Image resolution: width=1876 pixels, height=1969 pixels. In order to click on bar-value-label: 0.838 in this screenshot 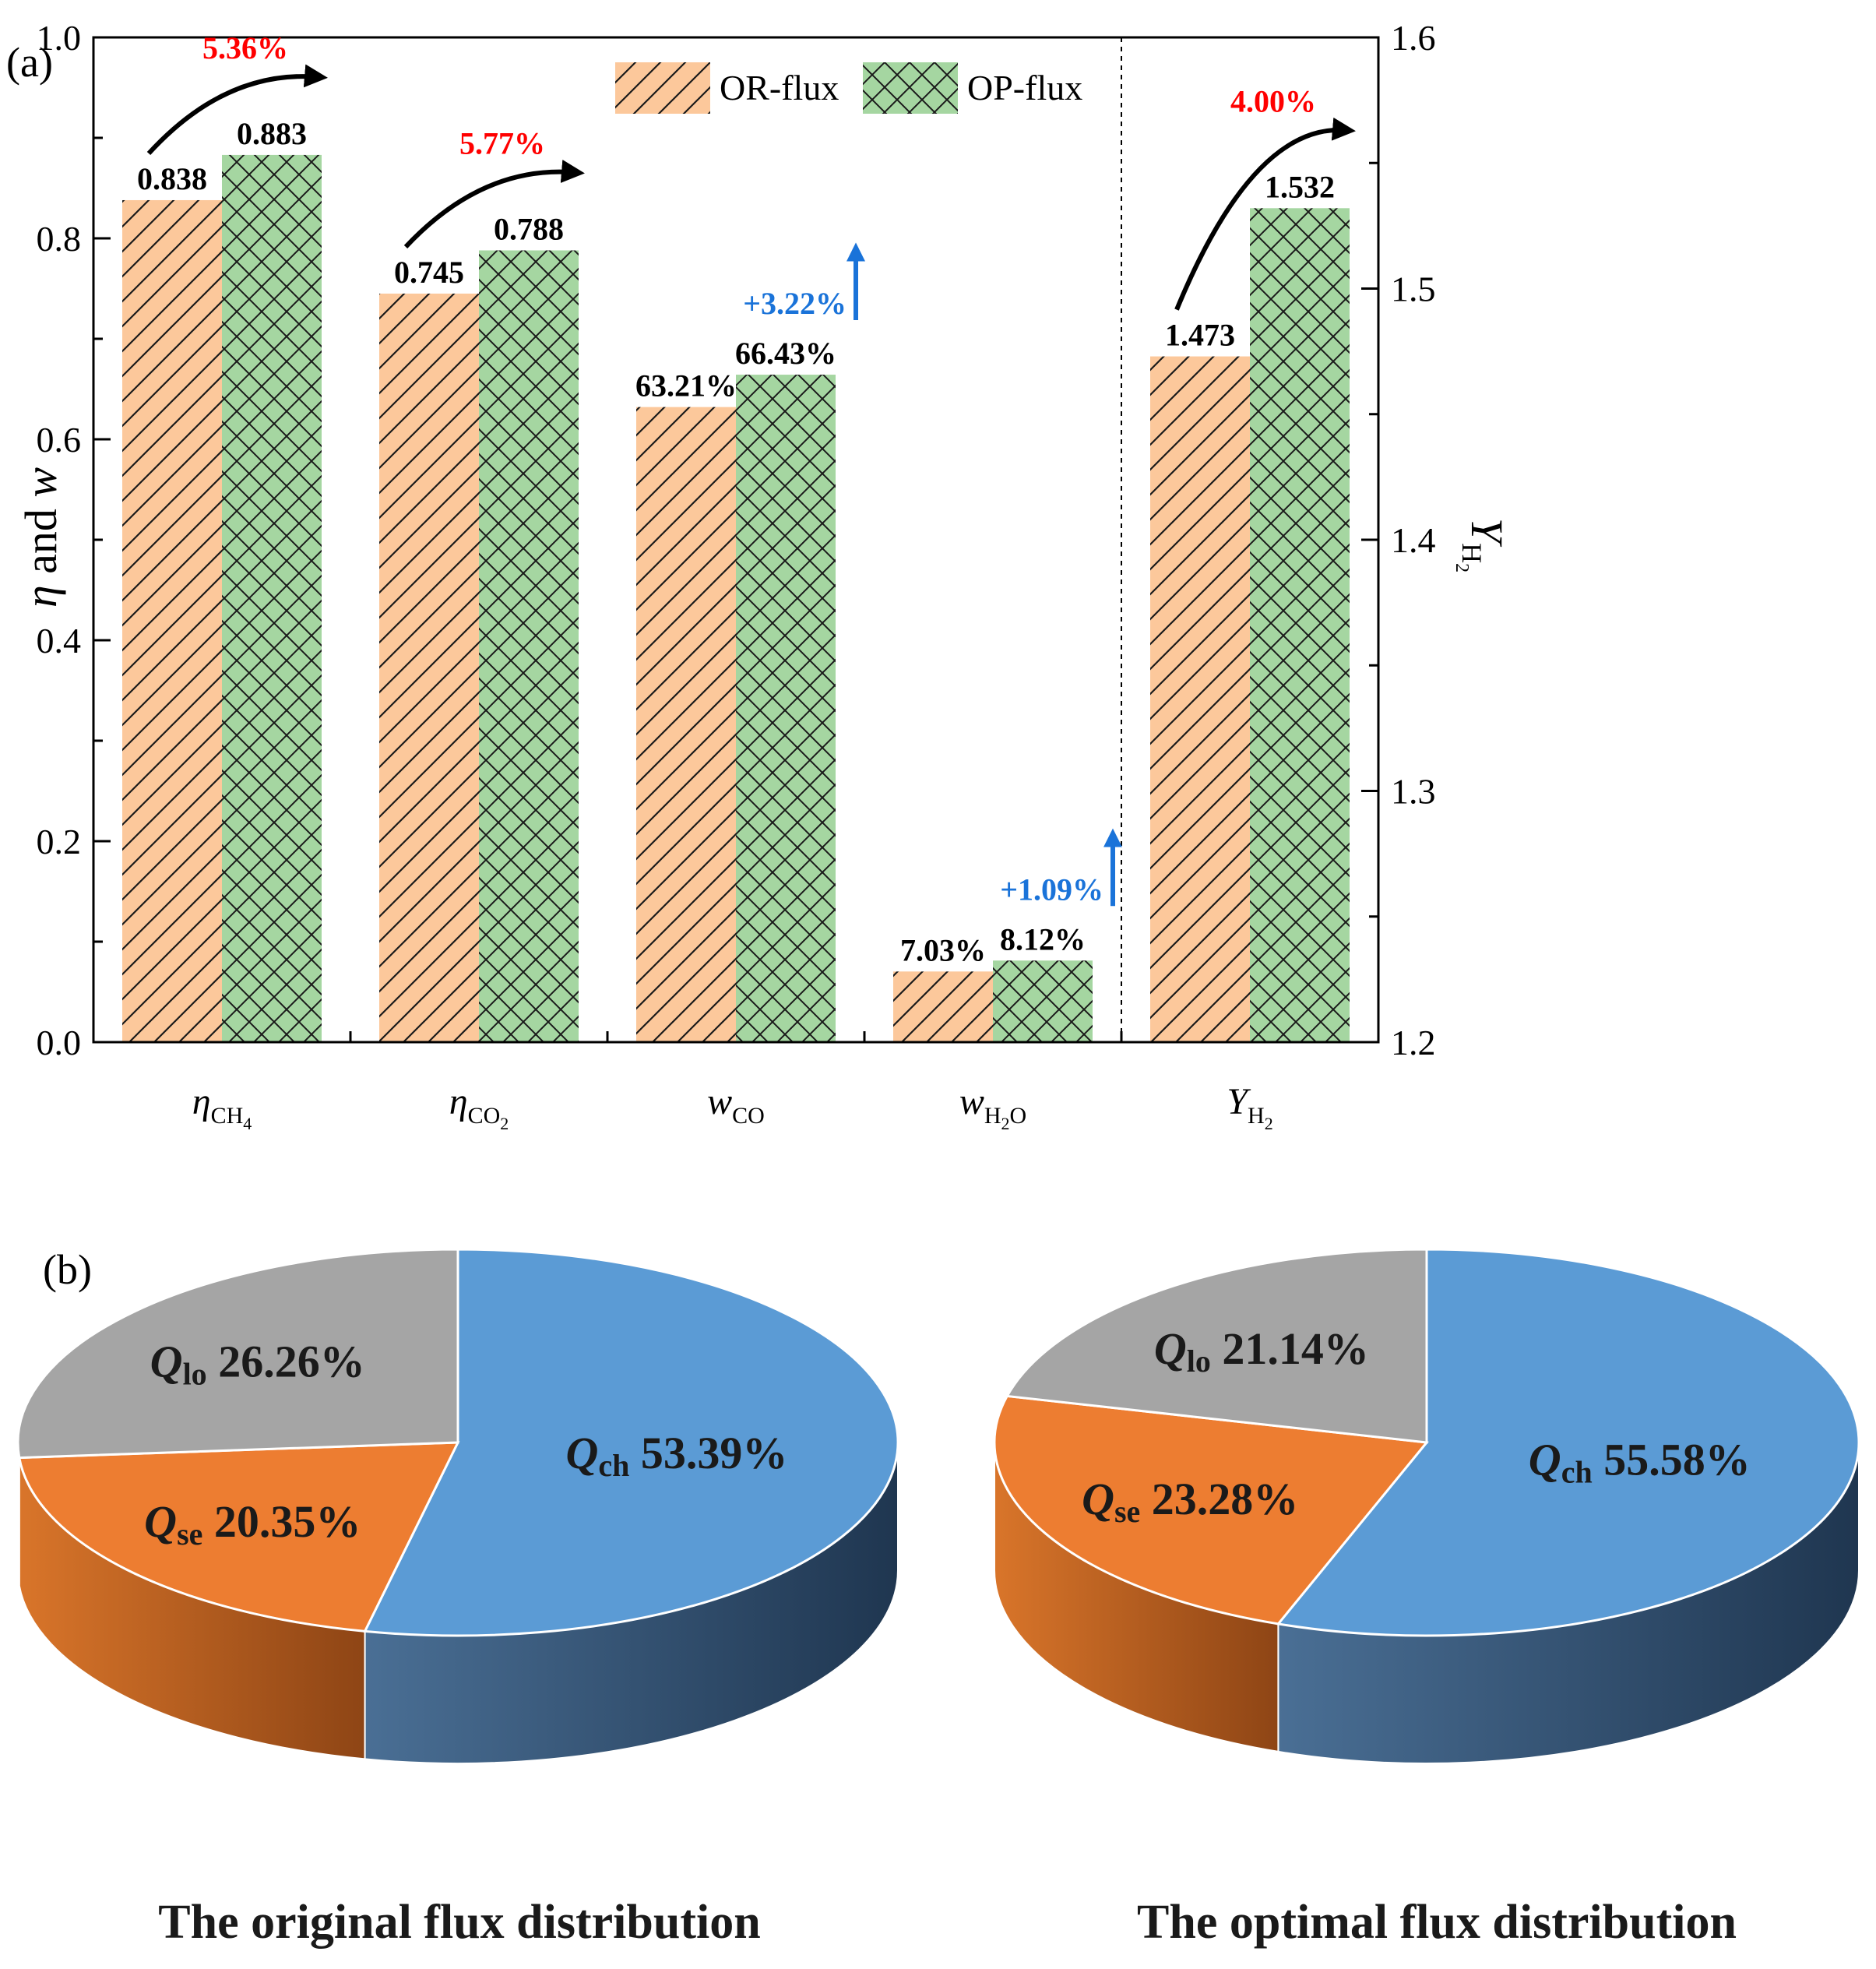, I will do `click(172, 178)`.